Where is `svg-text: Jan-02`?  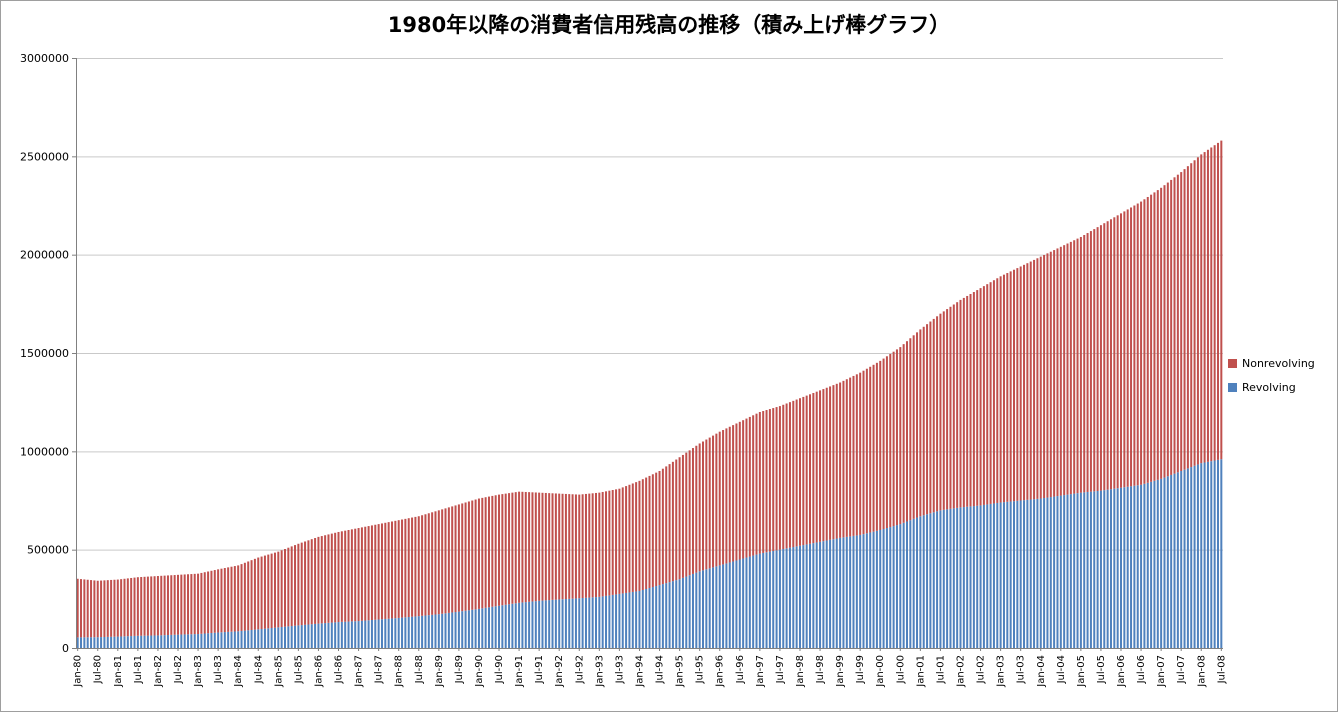 svg-text: Jan-02 is located at coordinates (960, 671).